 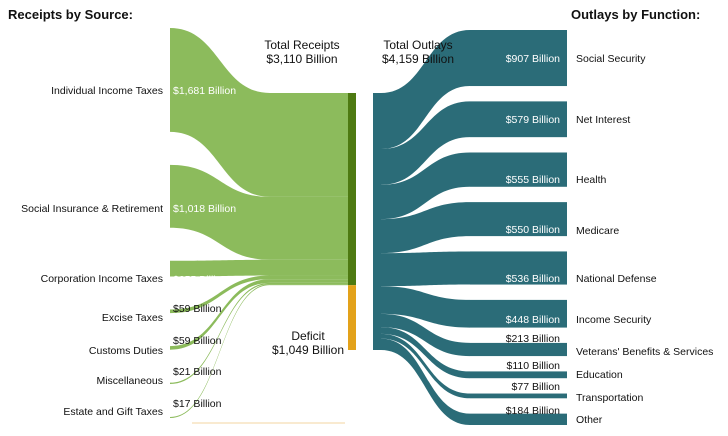 I want to click on outlay-value: $77 Billion, so click(x=535, y=387).